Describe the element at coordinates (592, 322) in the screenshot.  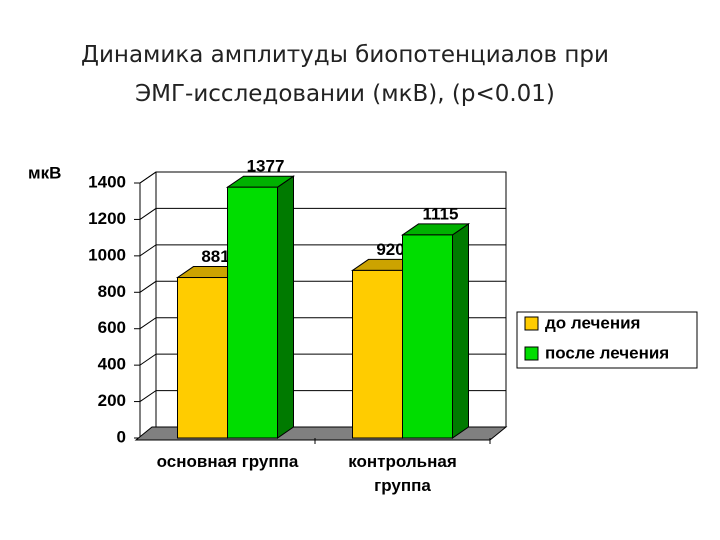
I see `legend-label: до лечения` at that location.